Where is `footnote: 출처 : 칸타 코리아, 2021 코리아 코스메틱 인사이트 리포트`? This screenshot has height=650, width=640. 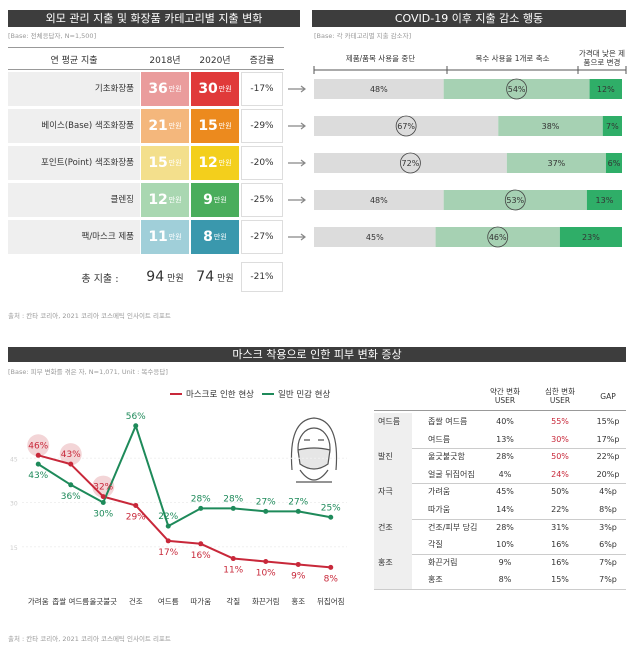
footnote: 출처 : 칸타 코리아, 2021 코리아 코스메틱 인사이트 리포트 is located at coordinates (89, 639).